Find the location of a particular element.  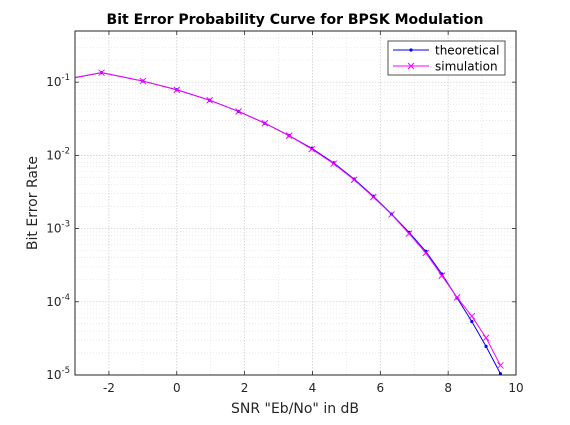

legend: theoretical simulation is located at coordinates (446, 58).